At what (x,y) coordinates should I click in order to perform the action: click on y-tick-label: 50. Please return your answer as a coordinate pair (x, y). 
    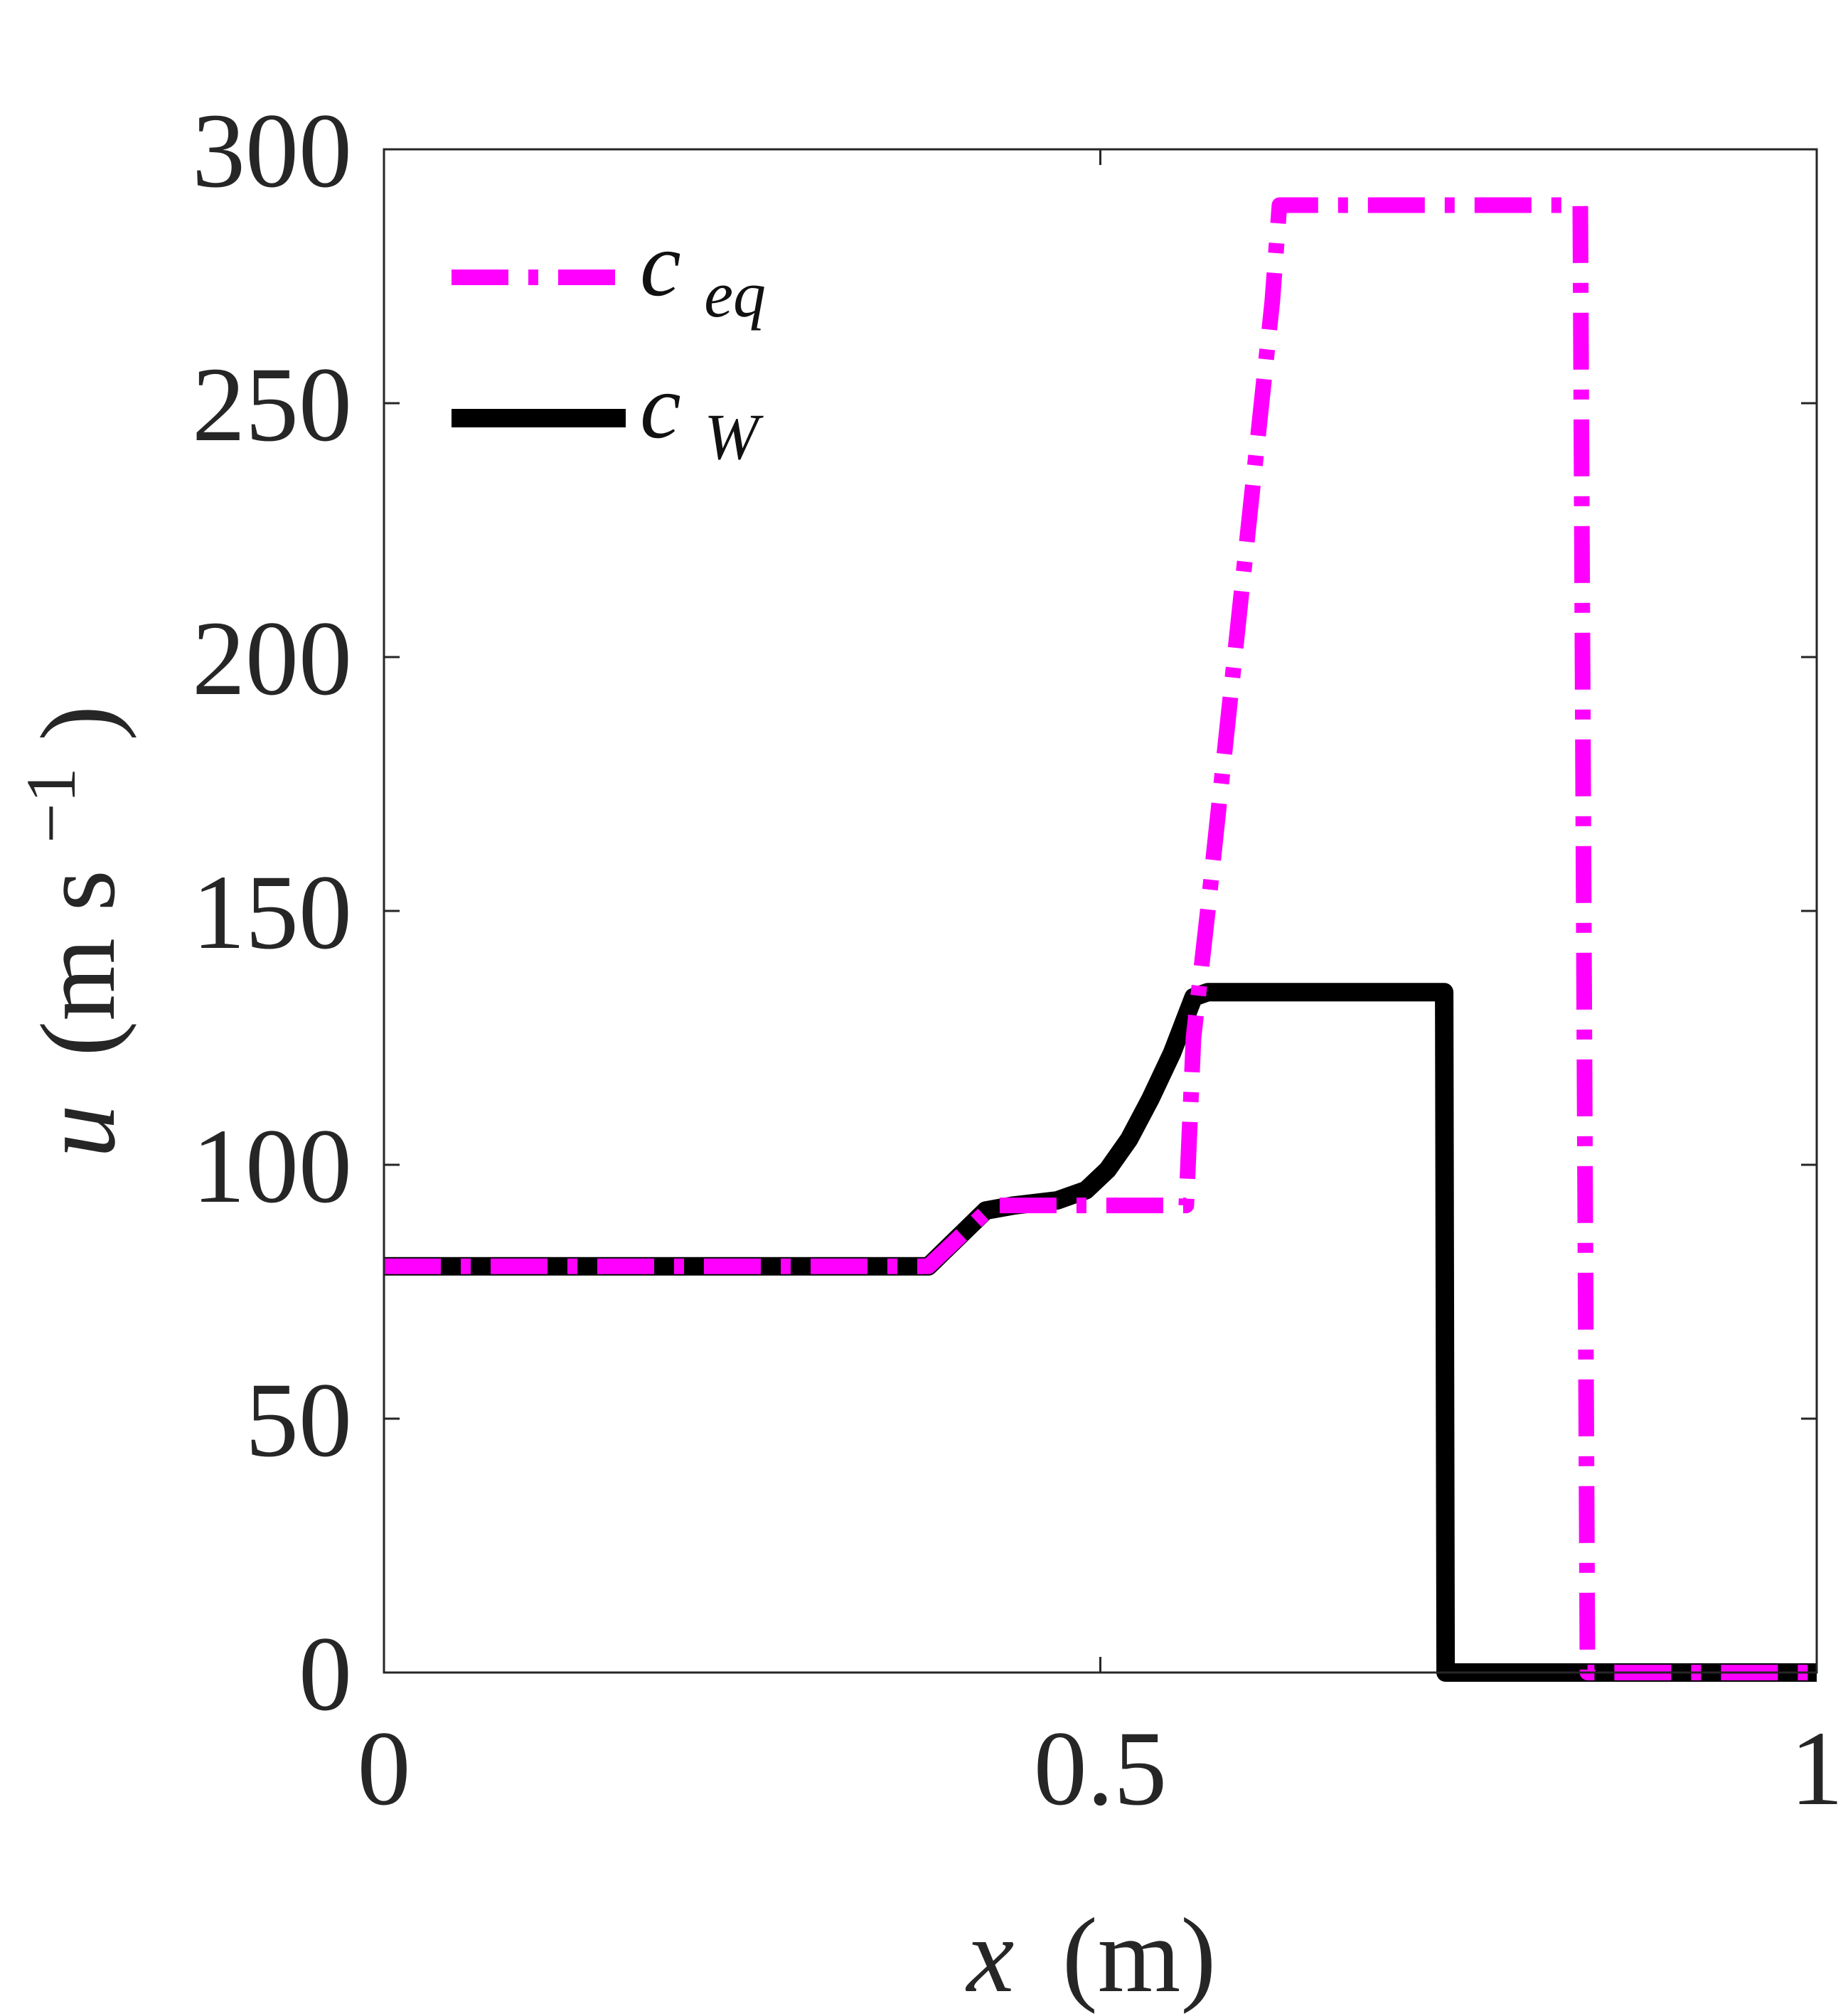
    Looking at the image, I should click on (298, 1420).